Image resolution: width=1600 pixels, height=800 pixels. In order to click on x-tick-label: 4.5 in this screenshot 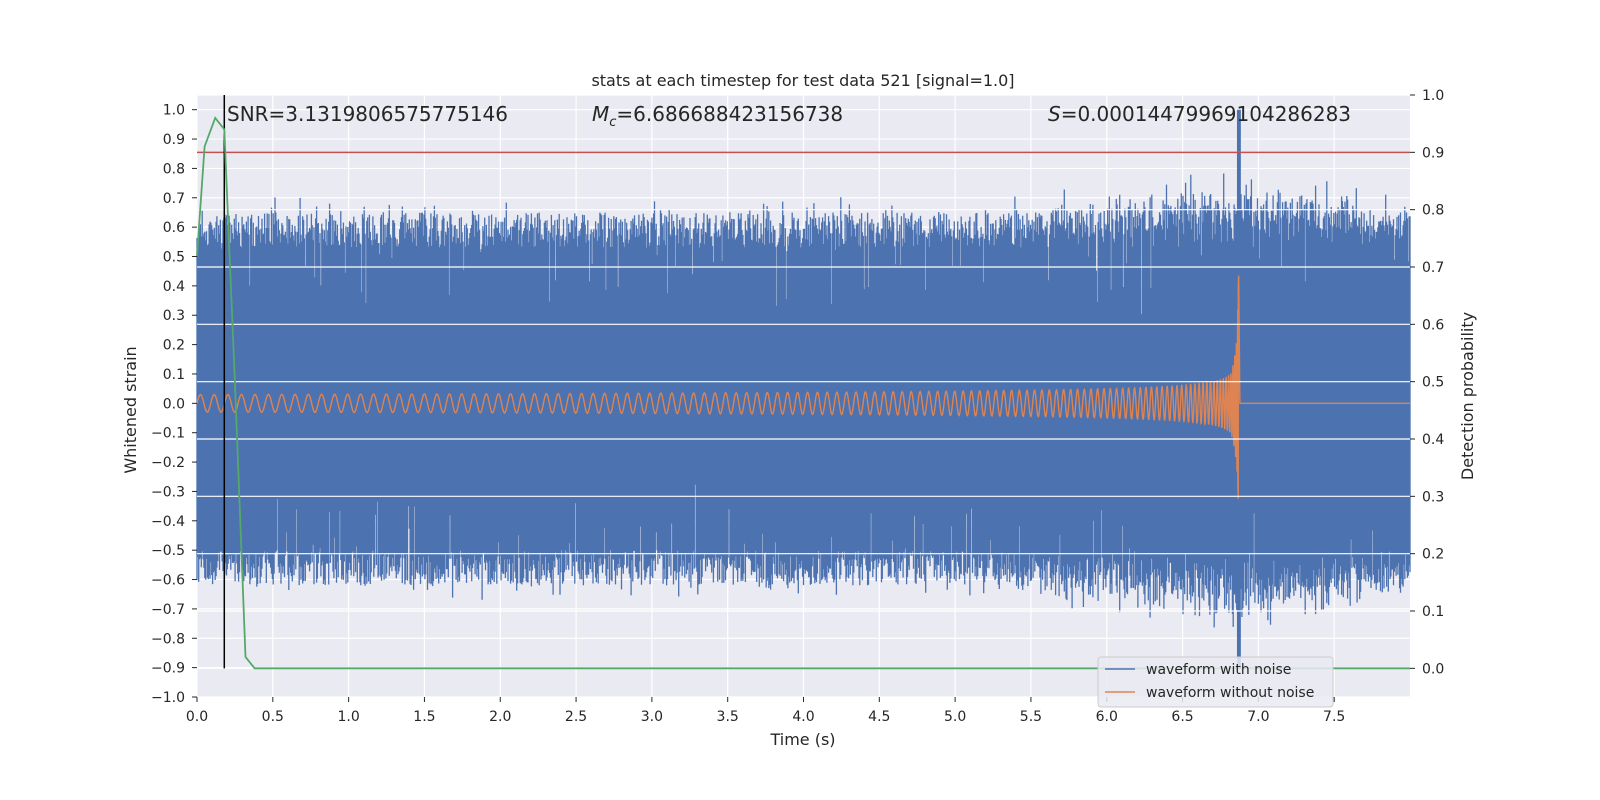, I will do `click(879, 717)`.